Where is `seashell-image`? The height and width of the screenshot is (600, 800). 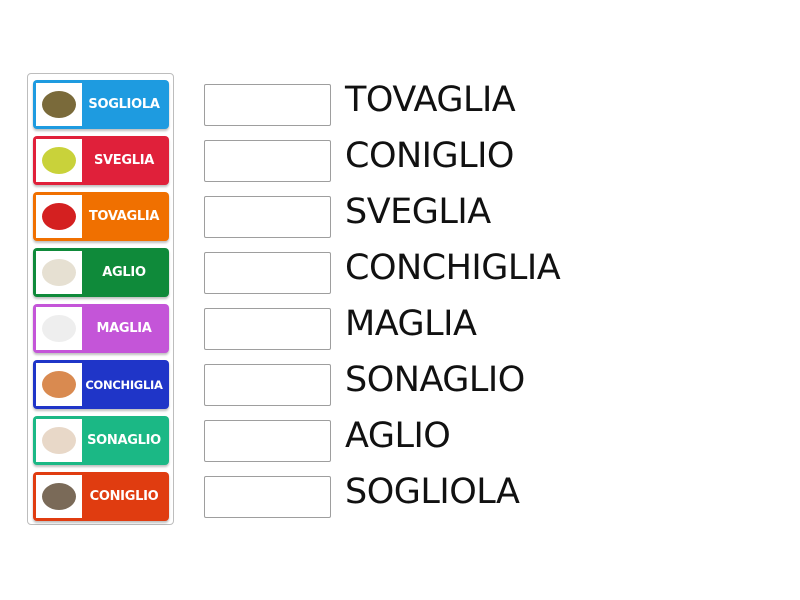 seashell-image is located at coordinates (59, 384).